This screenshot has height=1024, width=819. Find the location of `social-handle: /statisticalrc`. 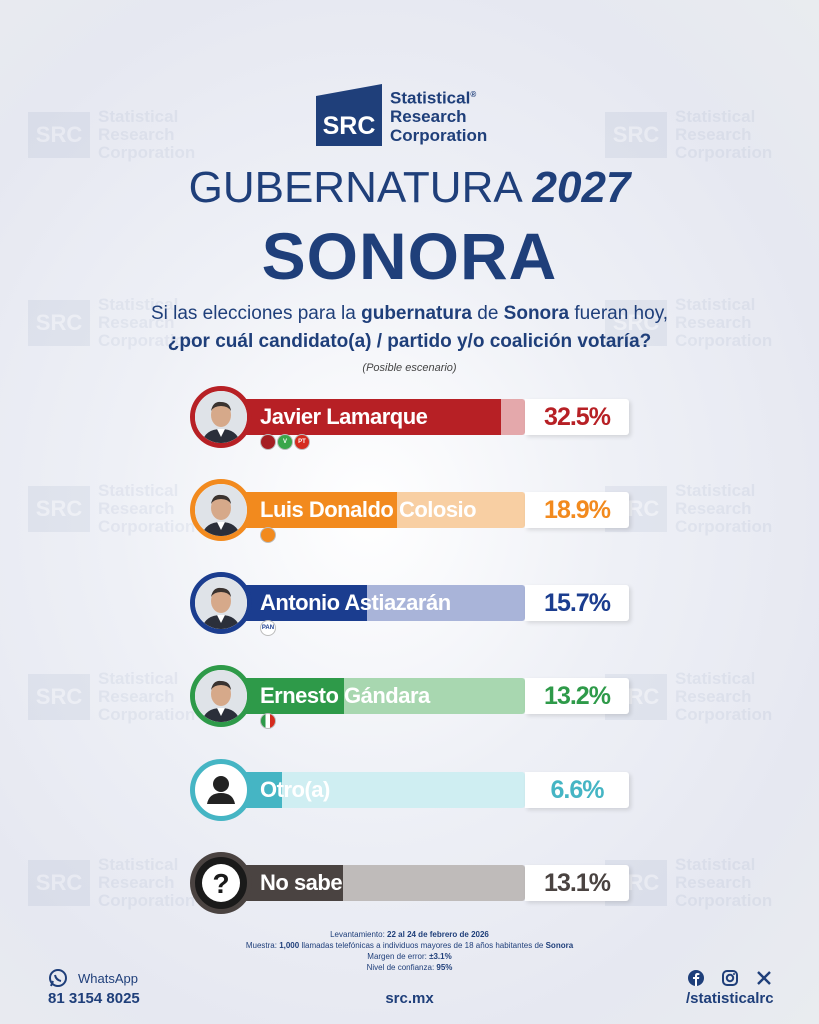

social-handle: /statisticalrc is located at coordinates (730, 998).